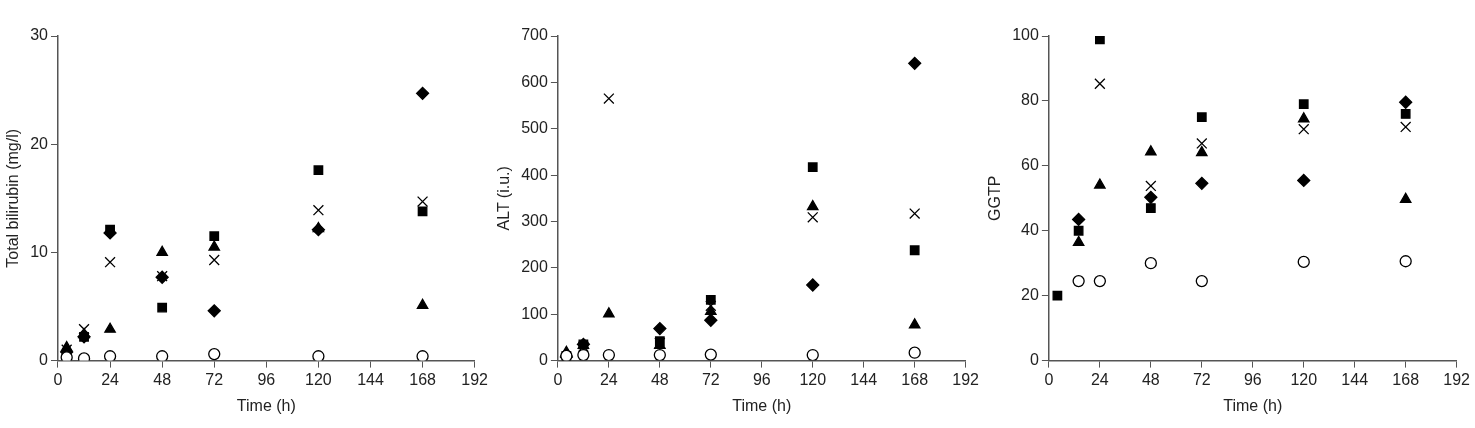 This screenshot has height=428, width=1475. What do you see at coordinates (534, 128) in the screenshot?
I see `y-tick-label: 500` at bounding box center [534, 128].